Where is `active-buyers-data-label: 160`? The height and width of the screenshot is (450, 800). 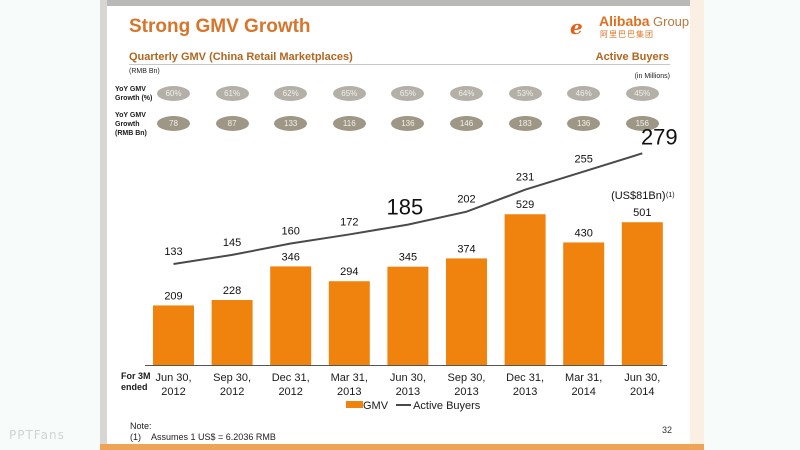
active-buyers-data-label: 160 is located at coordinates (291, 232).